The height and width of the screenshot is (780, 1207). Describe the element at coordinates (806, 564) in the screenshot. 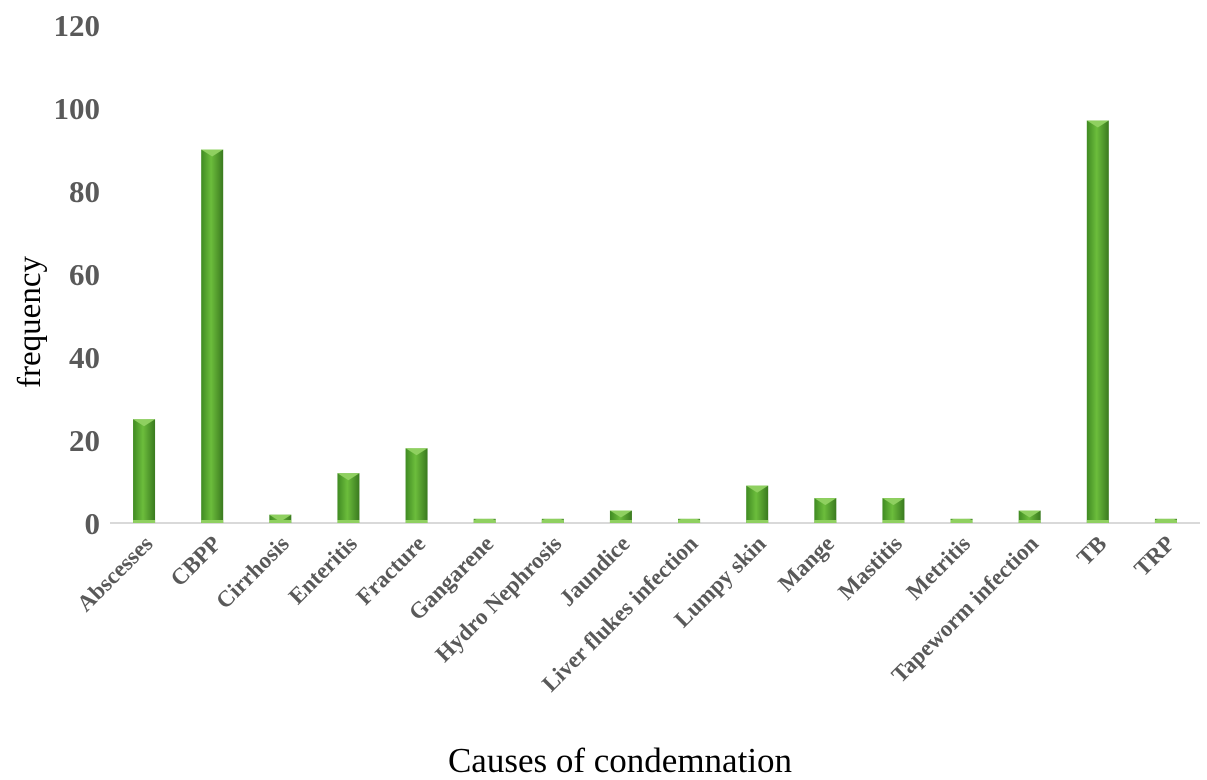

I see `x-tick-label: Mange` at that location.